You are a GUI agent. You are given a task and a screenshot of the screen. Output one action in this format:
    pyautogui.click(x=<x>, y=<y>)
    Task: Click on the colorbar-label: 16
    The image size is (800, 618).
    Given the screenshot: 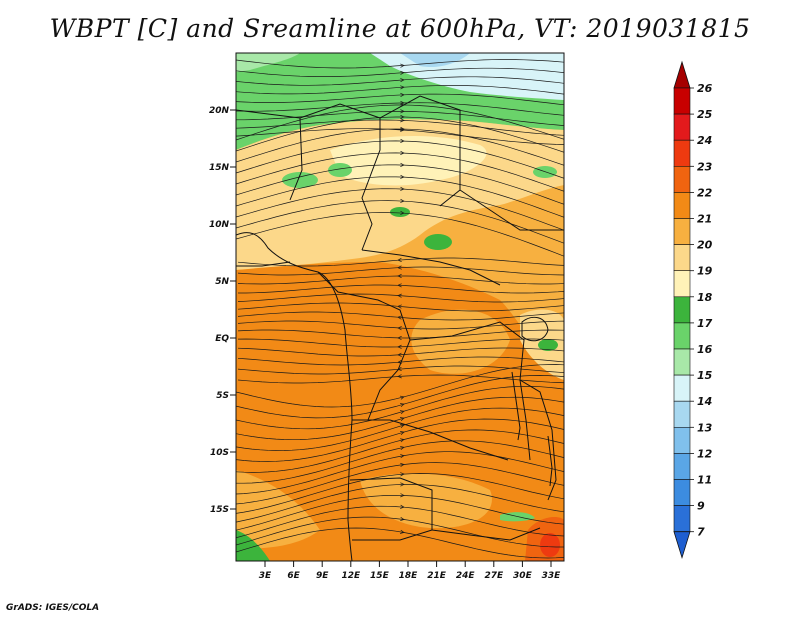 What is the action you would take?
    pyautogui.click(x=705, y=349)
    